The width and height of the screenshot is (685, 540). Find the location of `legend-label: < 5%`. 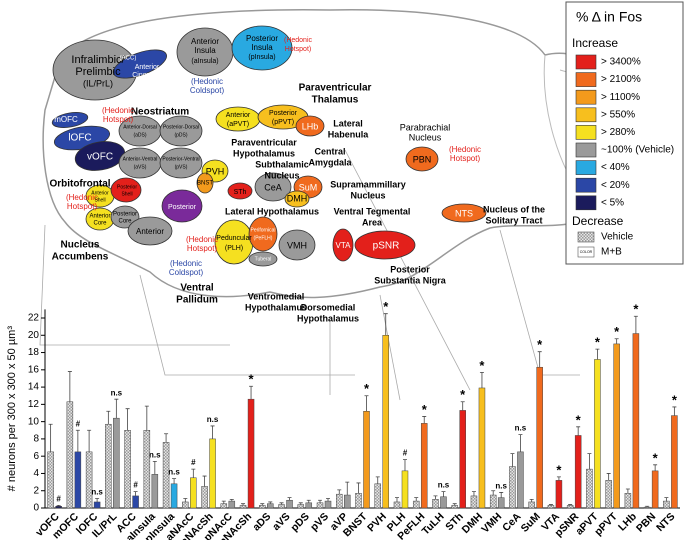

legend-label: < 5% is located at coordinates (612, 202).